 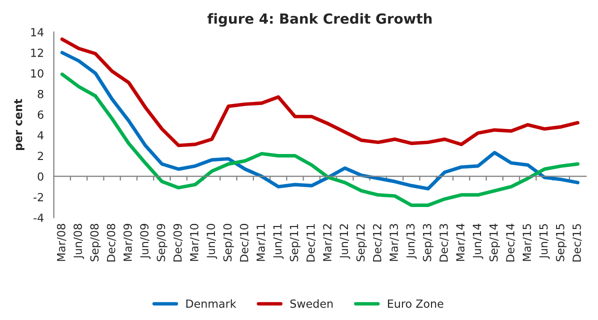 What do you see at coordinates (128, 242) in the screenshot?
I see `x-tick-label: Mar/09` at bounding box center [128, 242].